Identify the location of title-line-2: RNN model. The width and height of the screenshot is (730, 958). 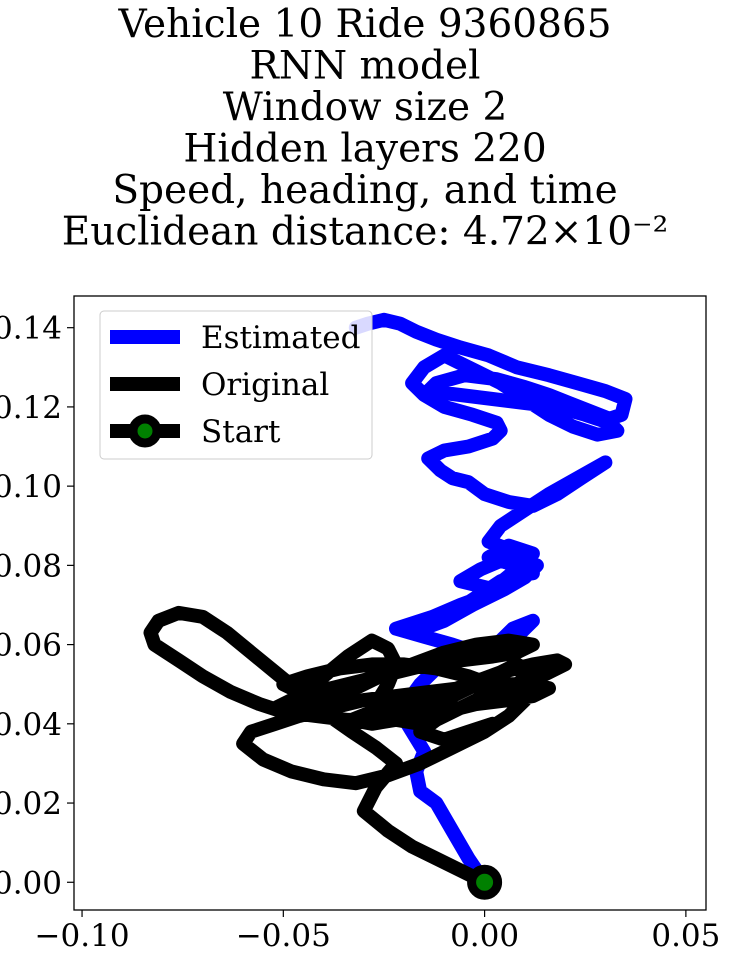
(365, 66).